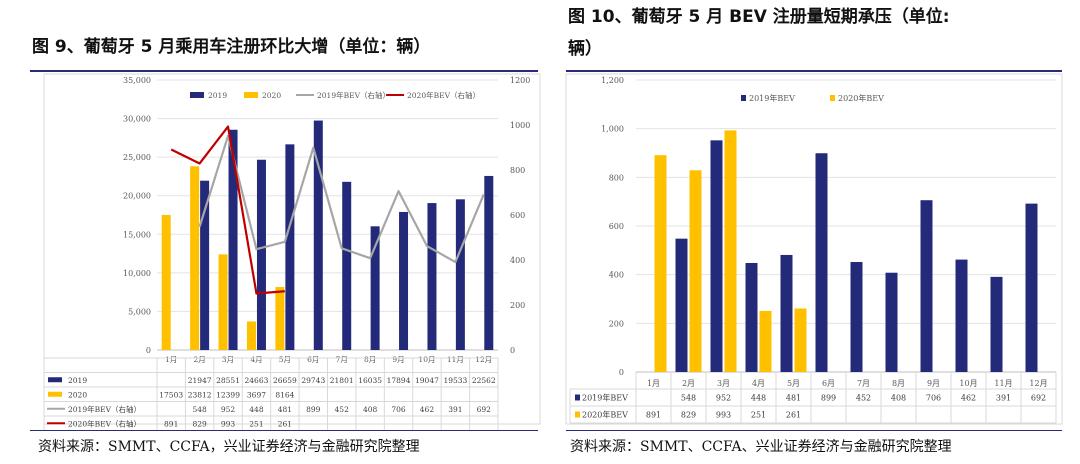 The image size is (1080, 464). What do you see at coordinates (723, 383) in the screenshot?
I see `chart-10-x-tick-label: 3月` at bounding box center [723, 383].